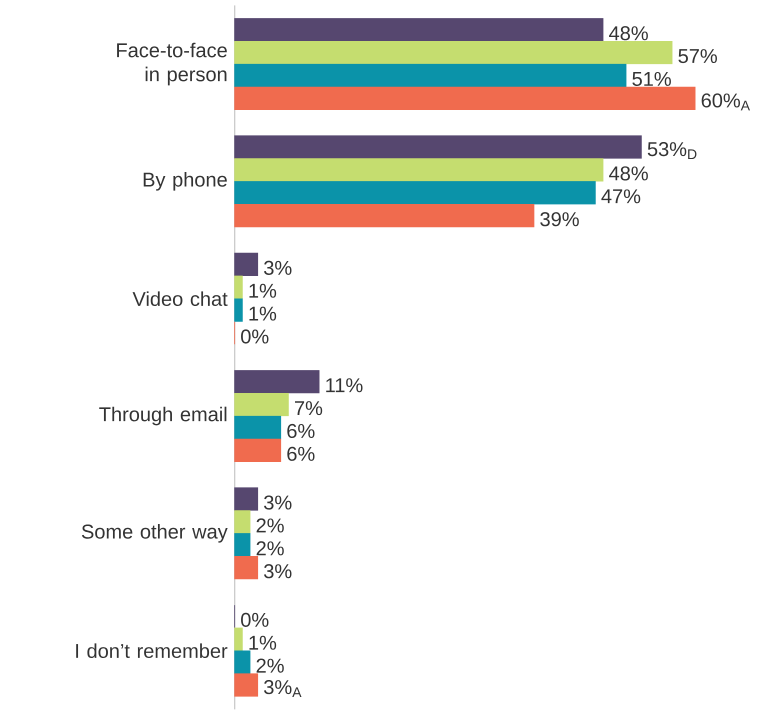 The width and height of the screenshot is (780, 715). I want to click on data-label: 39%, so click(559, 219).